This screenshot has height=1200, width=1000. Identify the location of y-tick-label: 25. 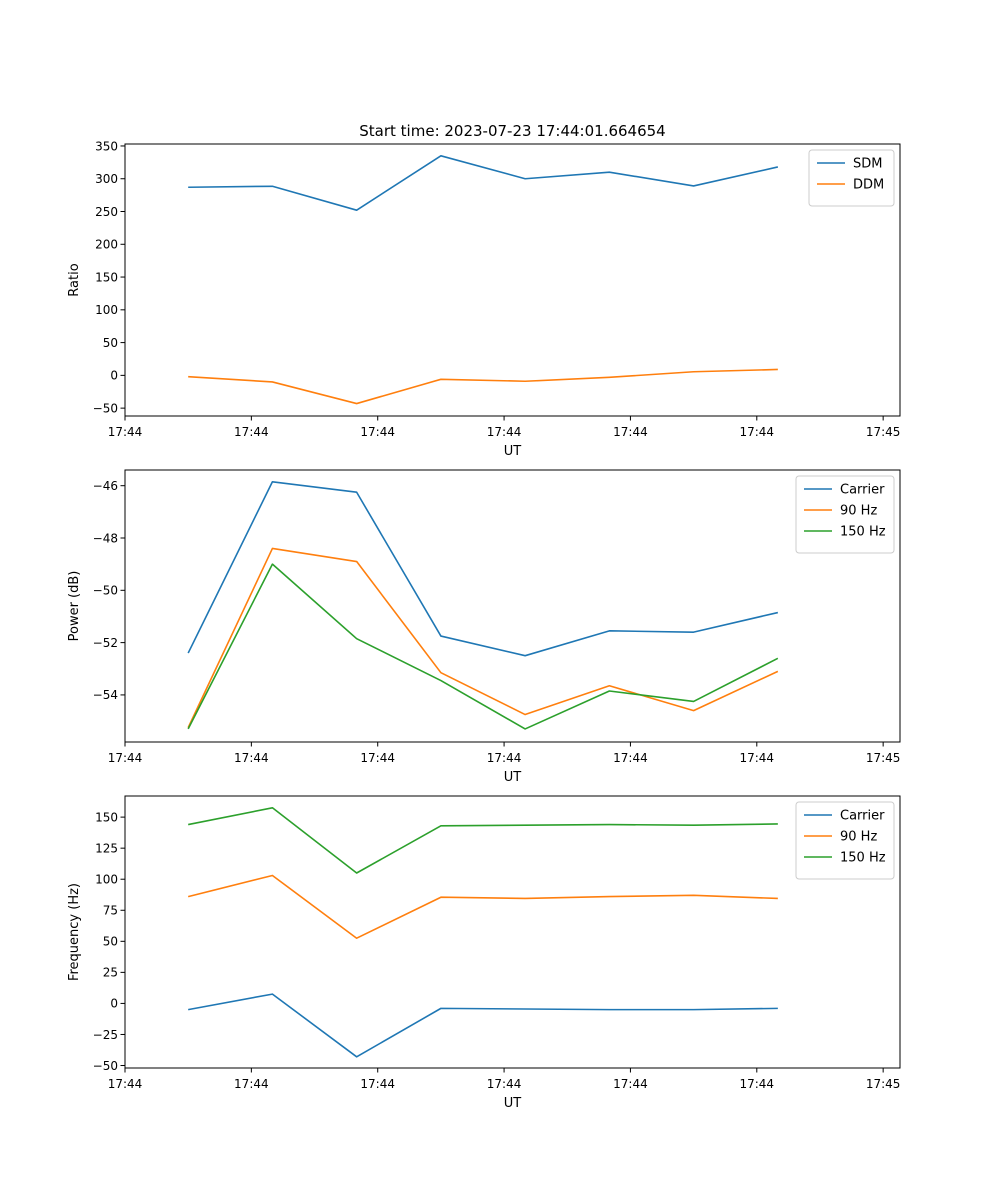
(110, 973).